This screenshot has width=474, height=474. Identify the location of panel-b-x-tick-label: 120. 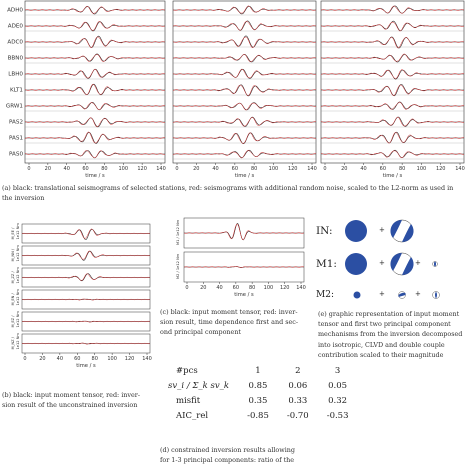
(130, 359).